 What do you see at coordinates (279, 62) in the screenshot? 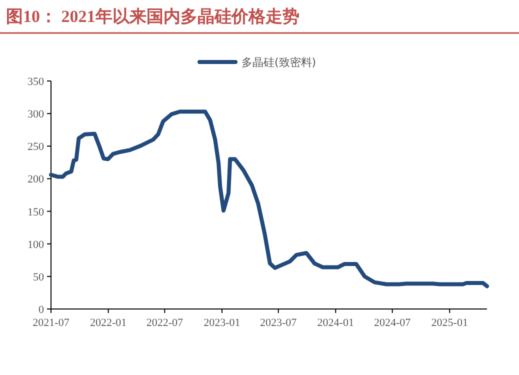
I see `legend-label: 多晶硅(致密料)` at bounding box center [279, 62].